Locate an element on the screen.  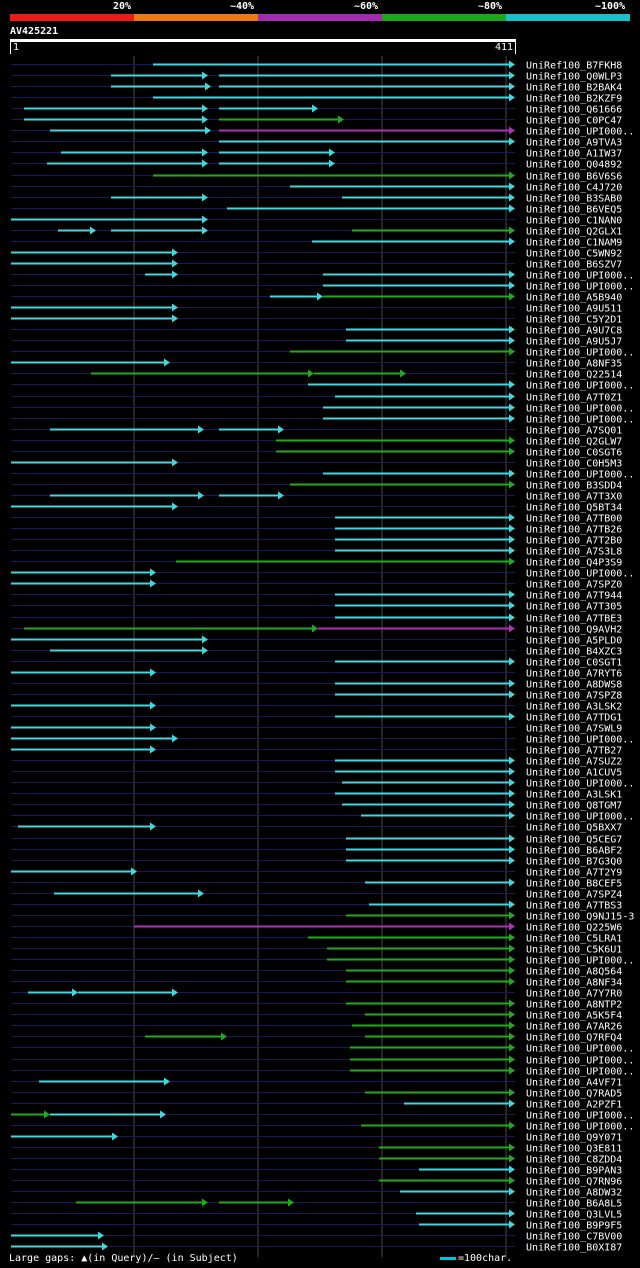
hit-label: UniRef100_B4XZC3 is located at coordinates (574, 652).